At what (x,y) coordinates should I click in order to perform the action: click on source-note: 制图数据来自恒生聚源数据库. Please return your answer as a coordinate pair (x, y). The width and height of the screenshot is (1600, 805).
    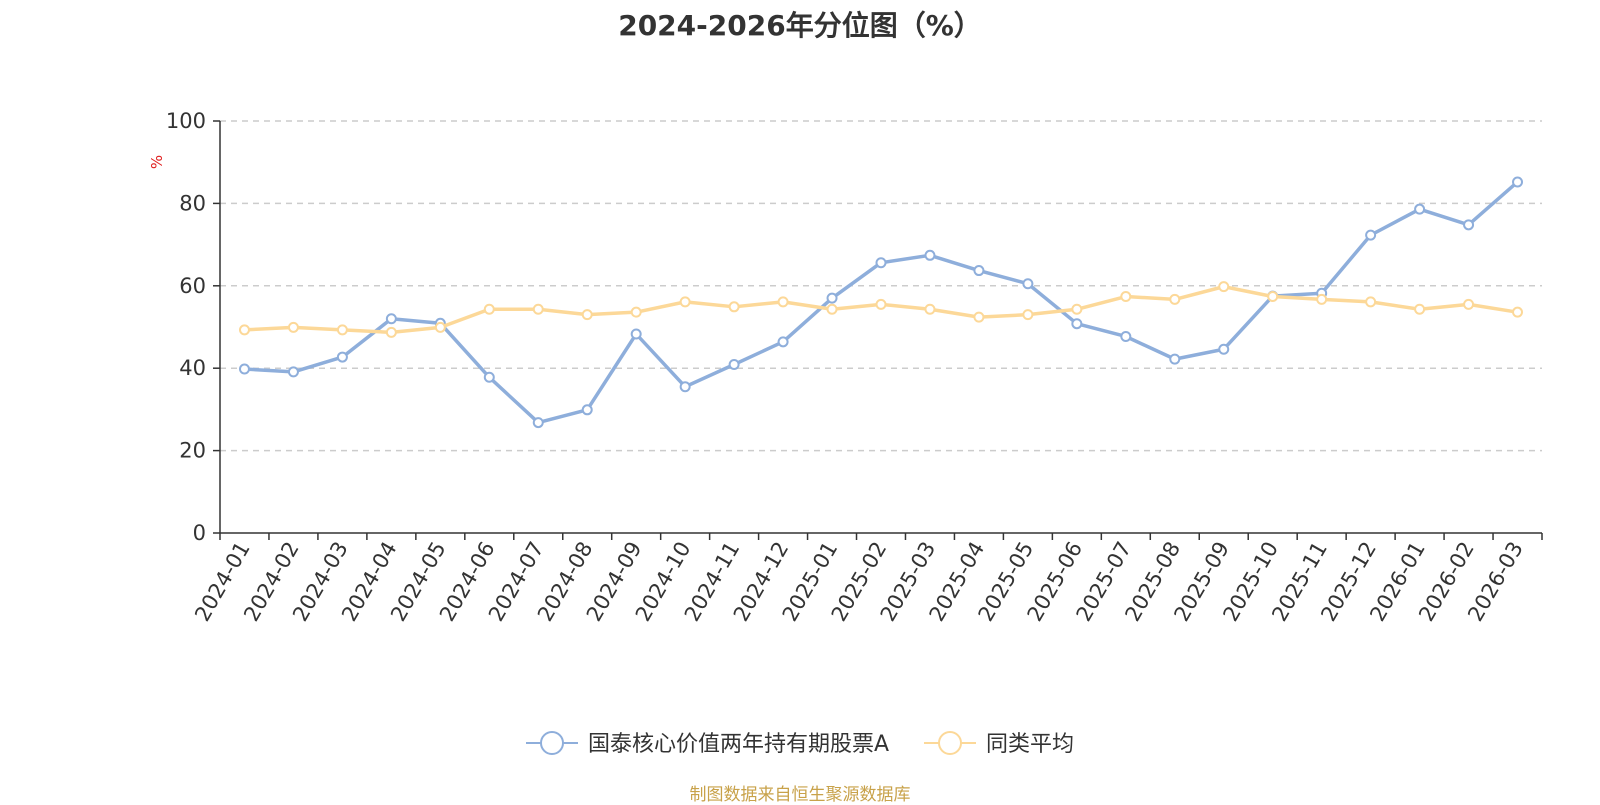
    Looking at the image, I should click on (800, 795).